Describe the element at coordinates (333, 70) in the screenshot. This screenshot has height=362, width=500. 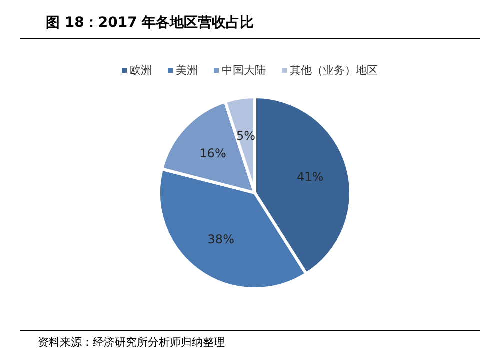
I see `legend-label: 其他（业务）地区` at that location.